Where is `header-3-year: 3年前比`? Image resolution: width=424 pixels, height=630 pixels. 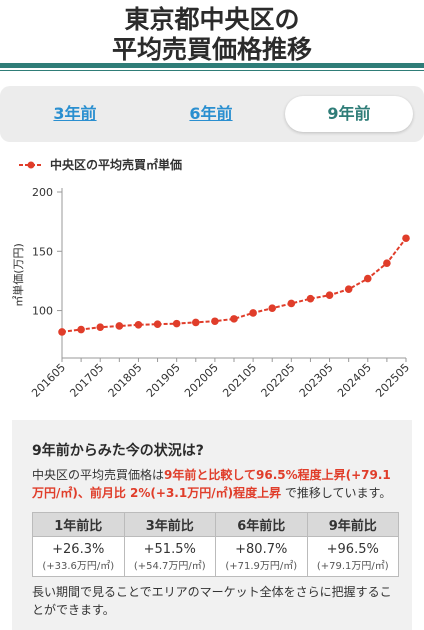 header-3-year: 3年前比 is located at coordinates (170, 525).